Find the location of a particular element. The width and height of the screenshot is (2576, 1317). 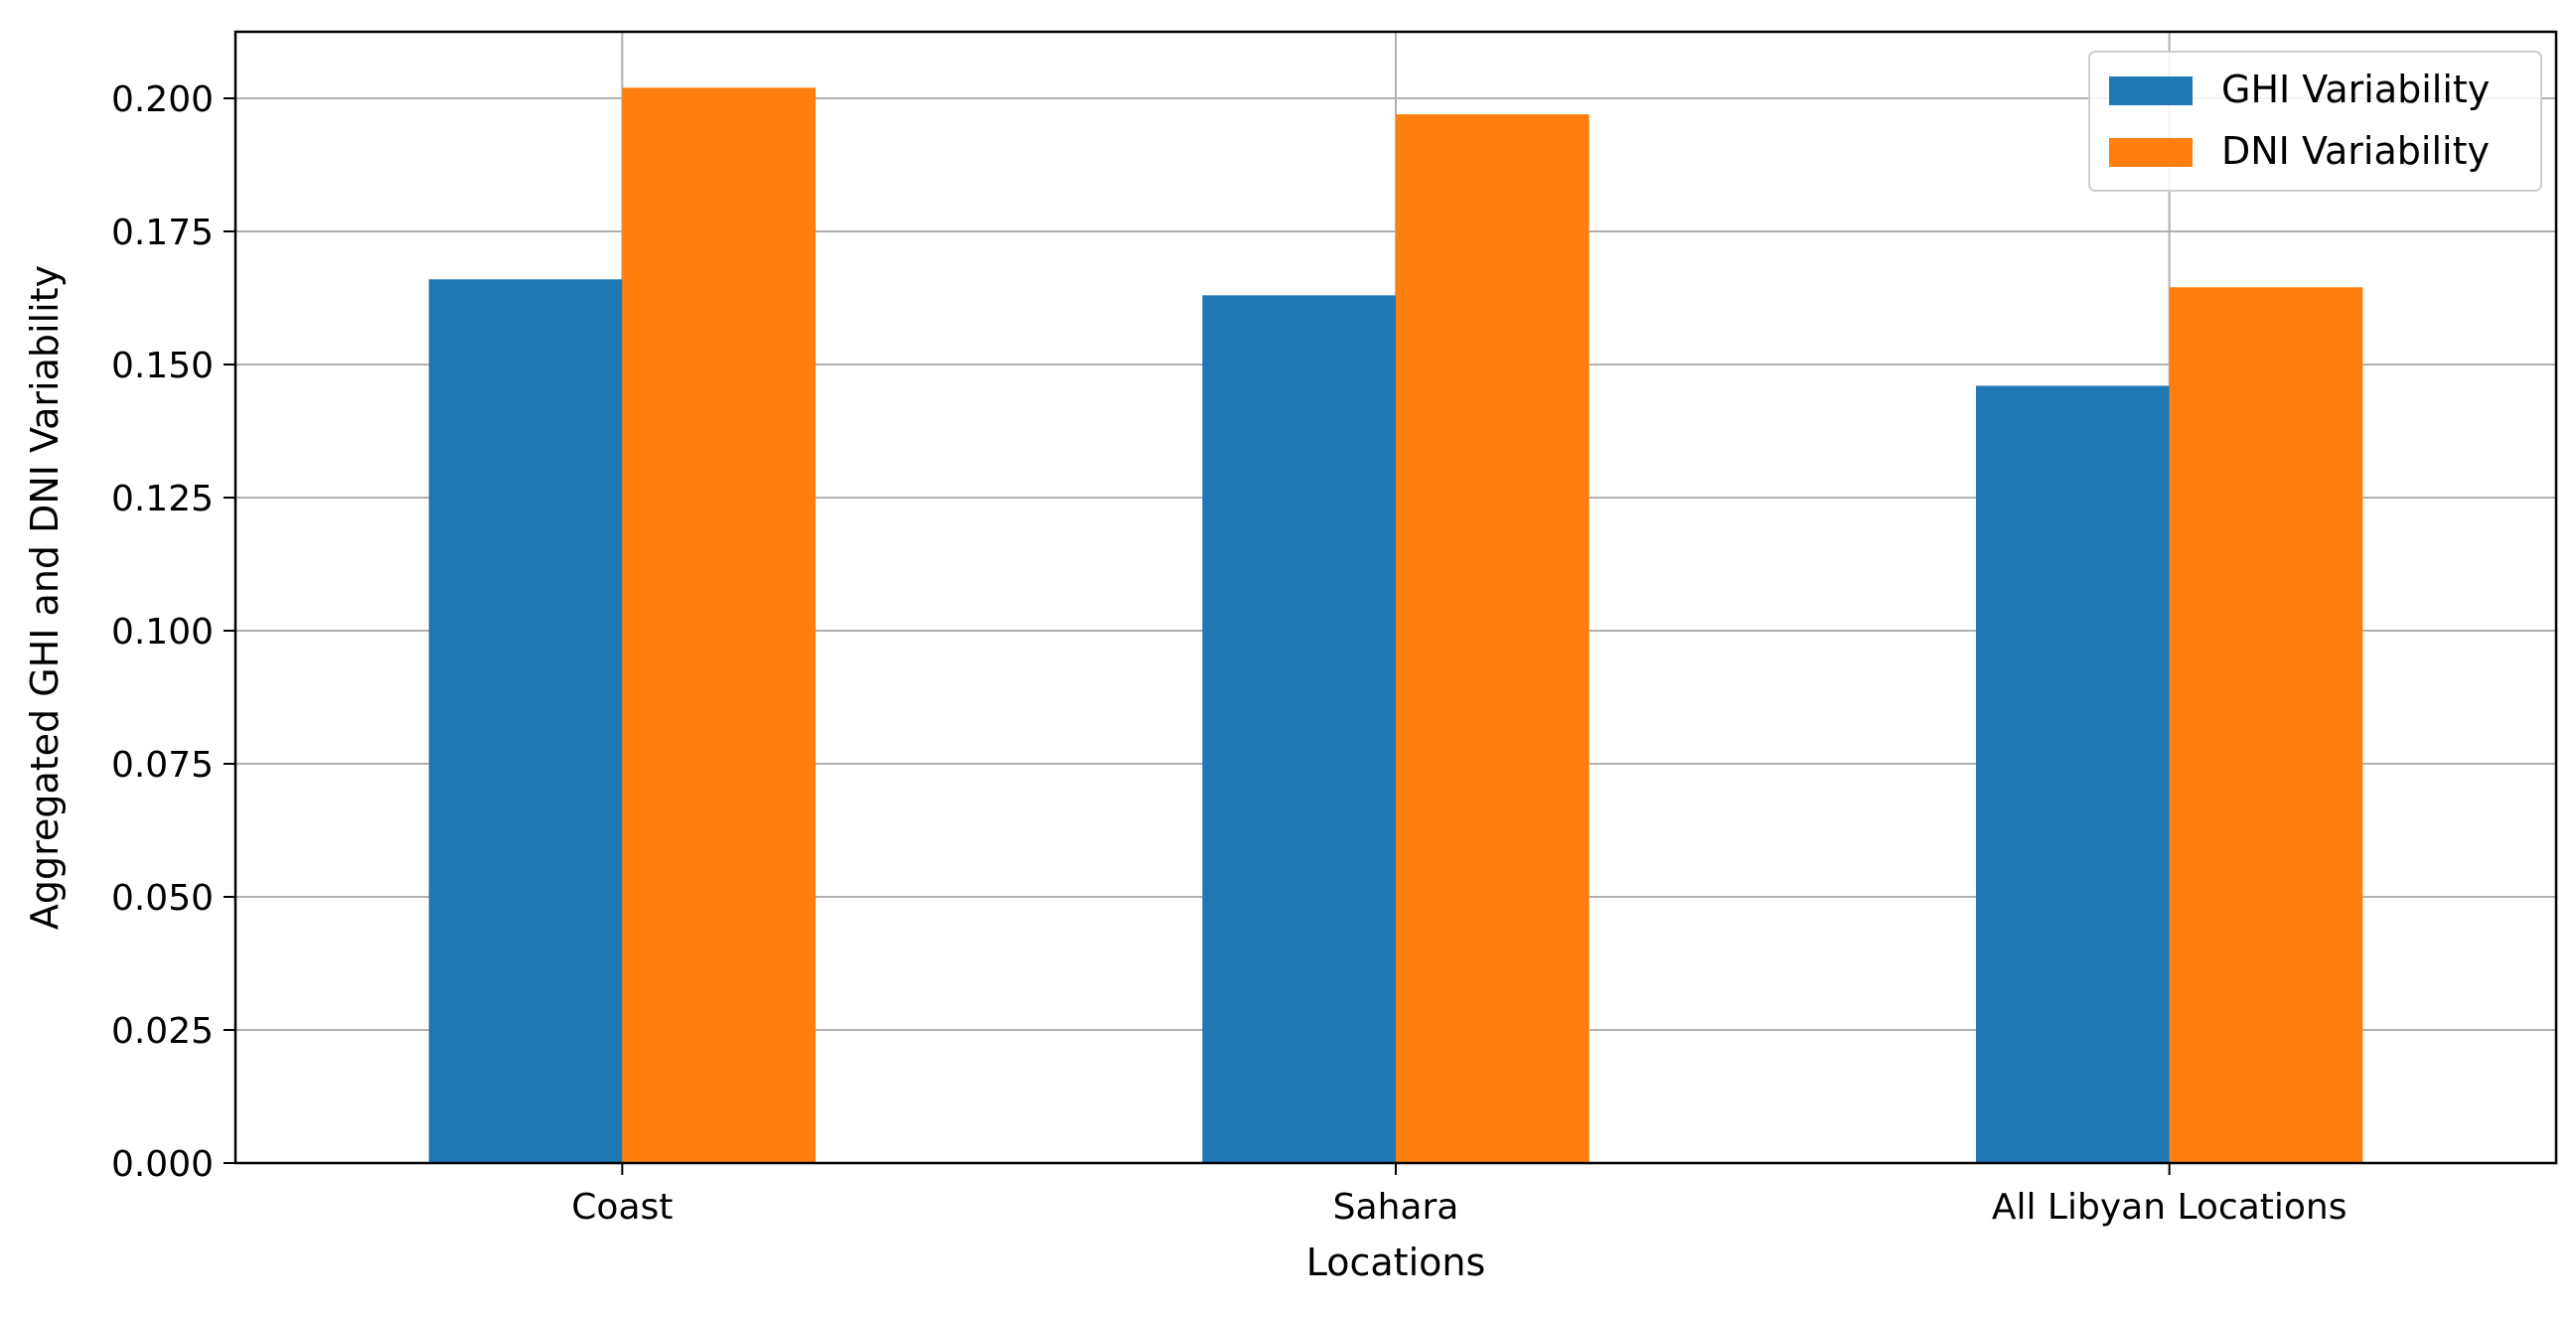

y-tick-label: 0.200 is located at coordinates (163, 100).